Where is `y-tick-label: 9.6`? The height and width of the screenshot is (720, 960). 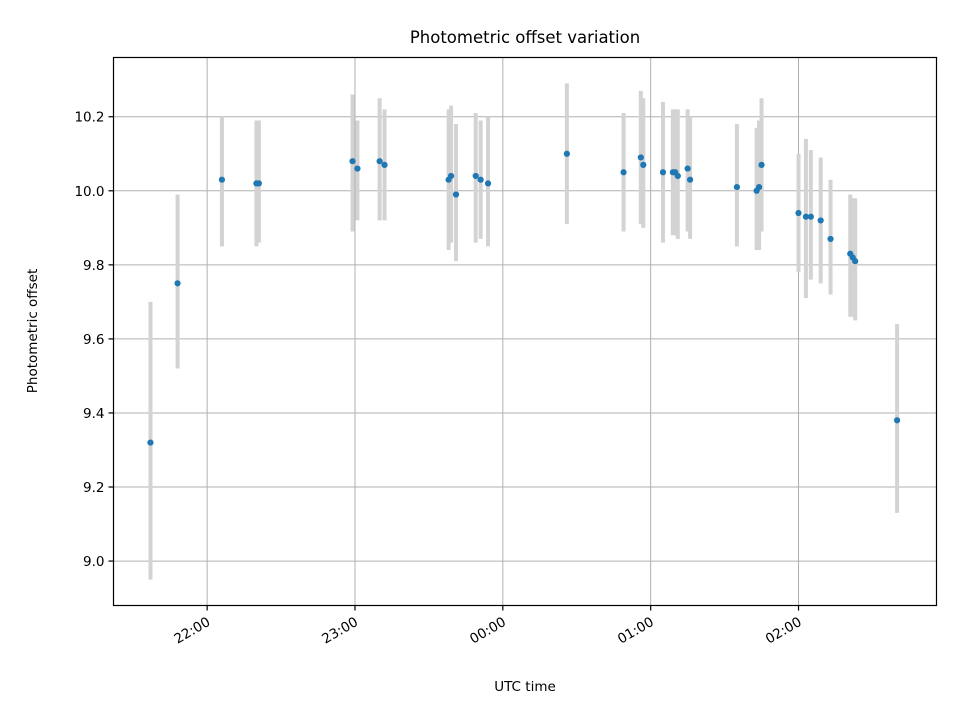 y-tick-label: 9.6 is located at coordinates (93, 340).